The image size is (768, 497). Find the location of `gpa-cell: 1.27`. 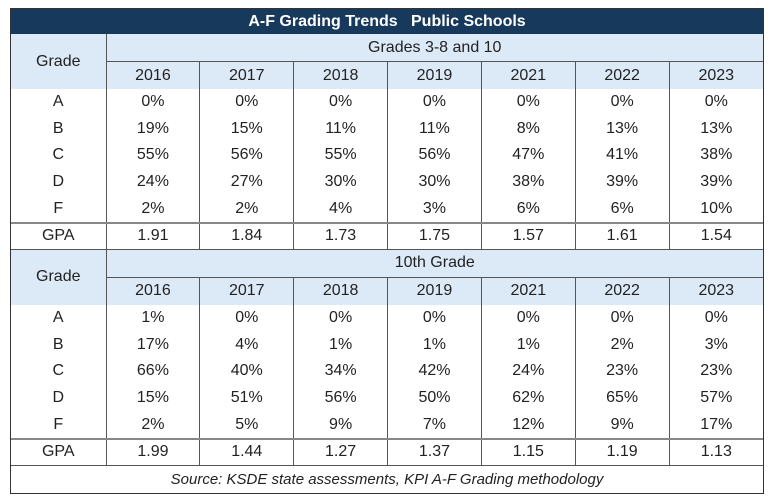

gpa-cell: 1.27 is located at coordinates (340, 451).